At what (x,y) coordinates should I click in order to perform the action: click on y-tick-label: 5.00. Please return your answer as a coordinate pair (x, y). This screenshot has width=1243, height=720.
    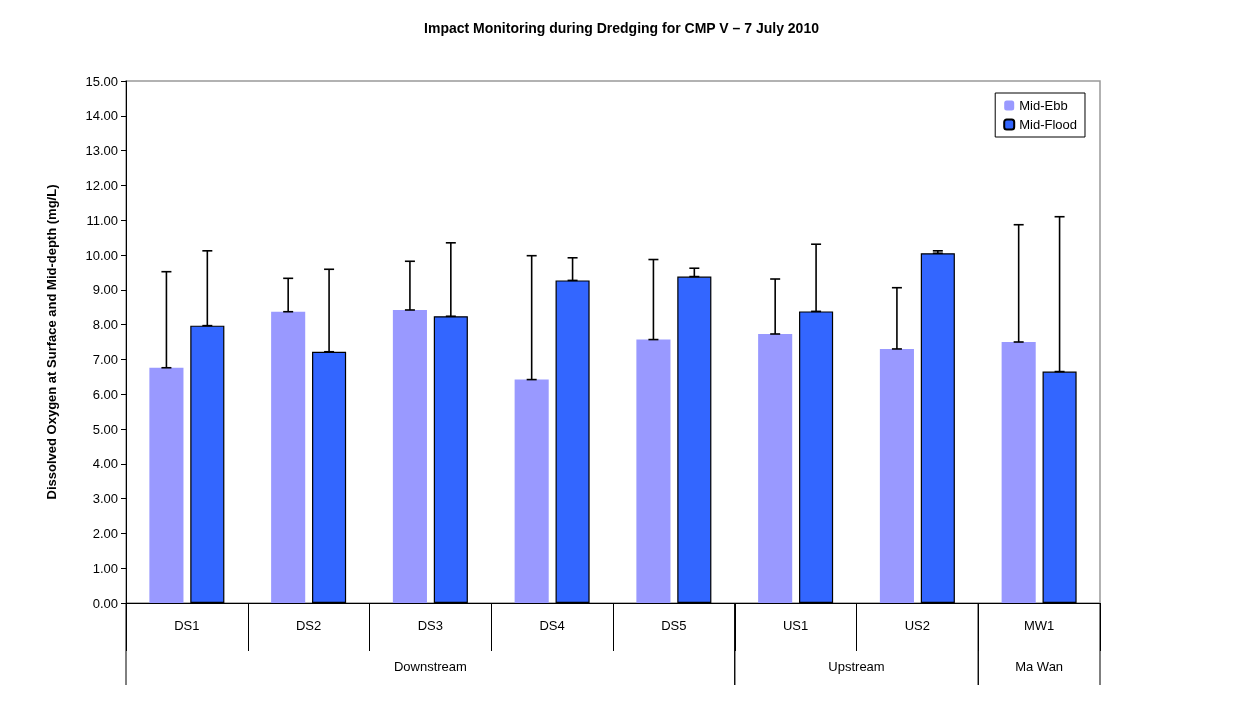
    Looking at the image, I should click on (105, 429).